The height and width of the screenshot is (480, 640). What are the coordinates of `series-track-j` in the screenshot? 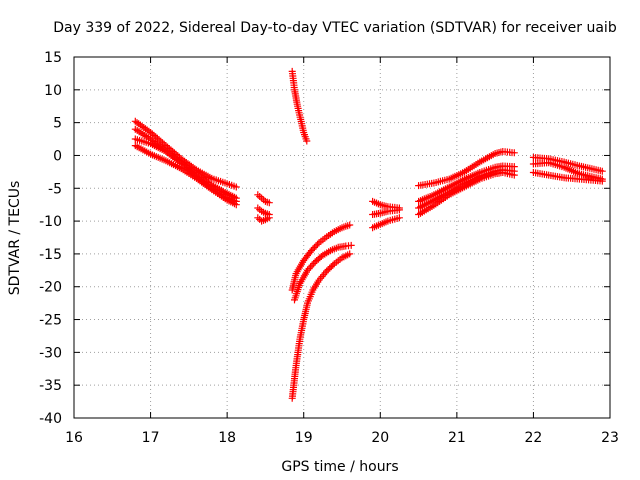 It's located at (321, 272).